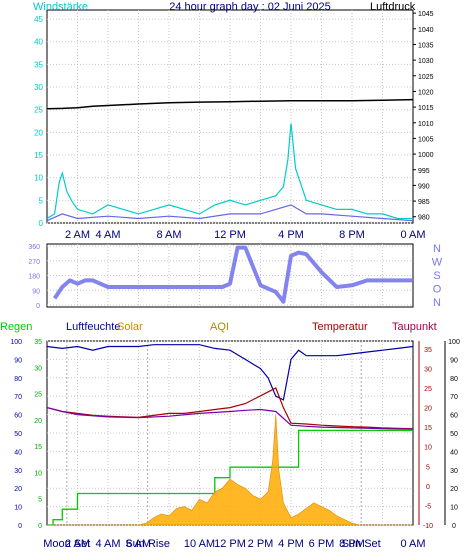  I want to click on panel3-x-tick: 4 PM, so click(291, 544).